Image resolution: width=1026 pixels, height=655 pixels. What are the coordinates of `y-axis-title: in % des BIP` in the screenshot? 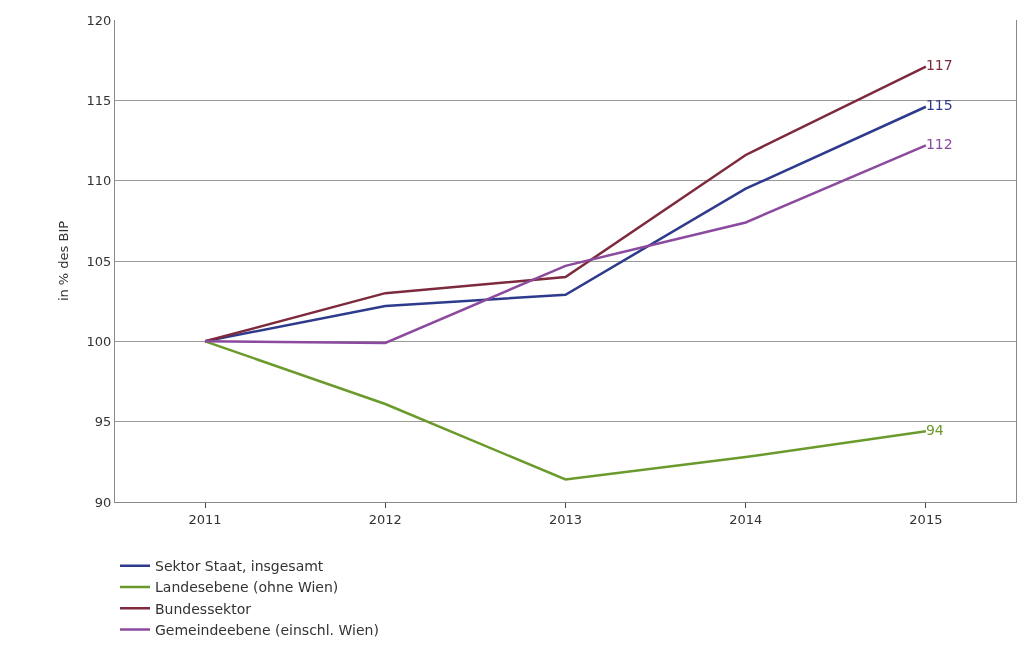 It's located at (63, 261).